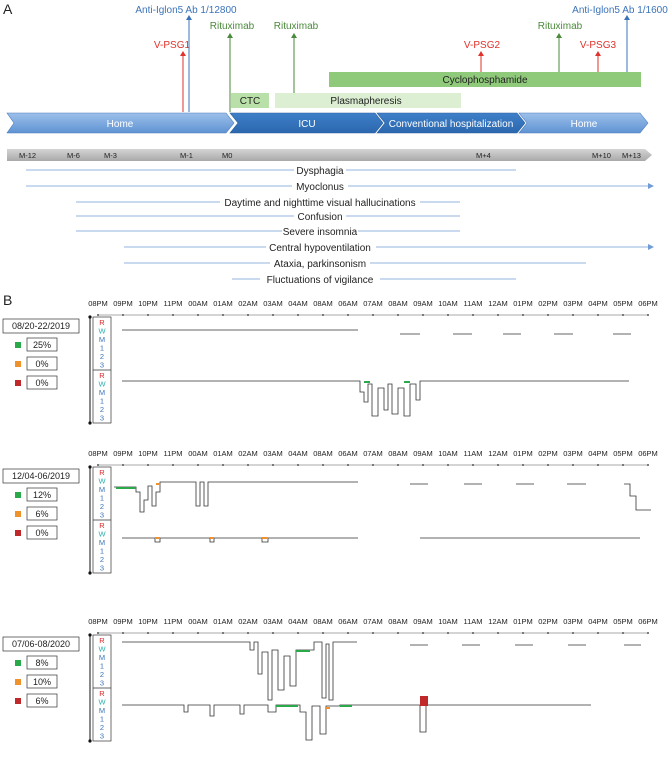 The image size is (670, 766). What do you see at coordinates (320, 264) in the screenshot?
I see `symptom-ataxia: Ataxia, parkinsonism` at bounding box center [320, 264].